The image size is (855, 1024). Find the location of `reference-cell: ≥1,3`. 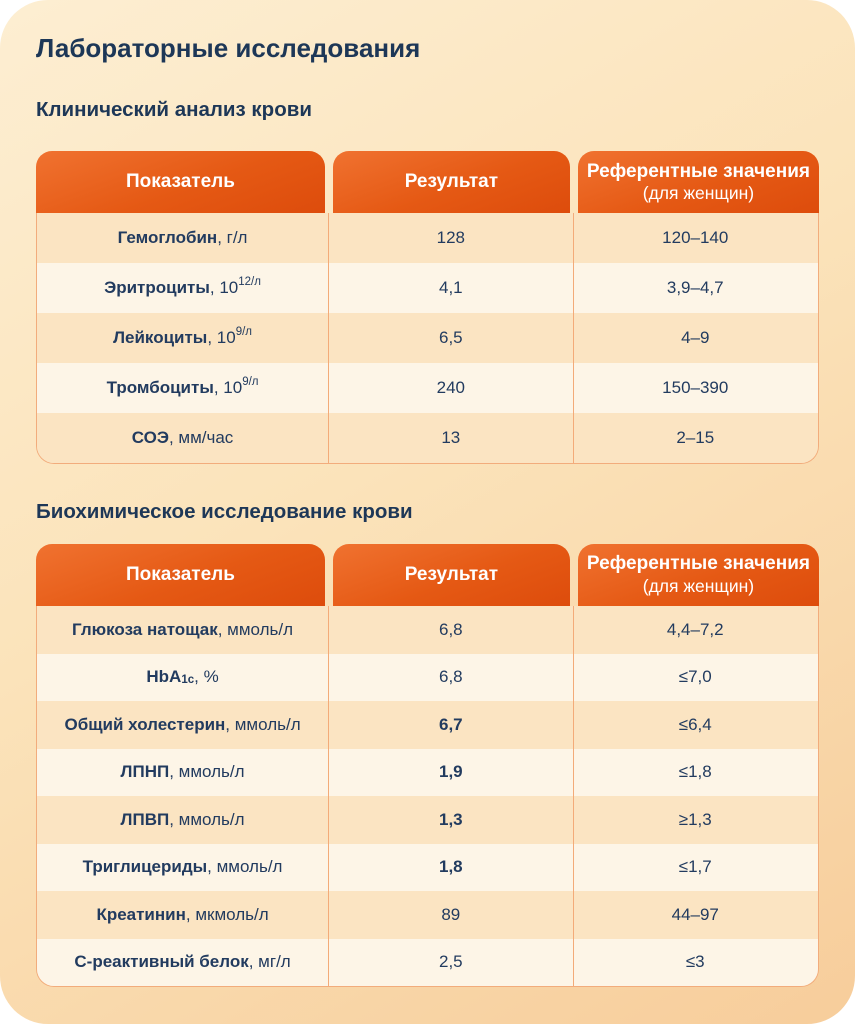

reference-cell: ≥1,3 is located at coordinates (694, 820).